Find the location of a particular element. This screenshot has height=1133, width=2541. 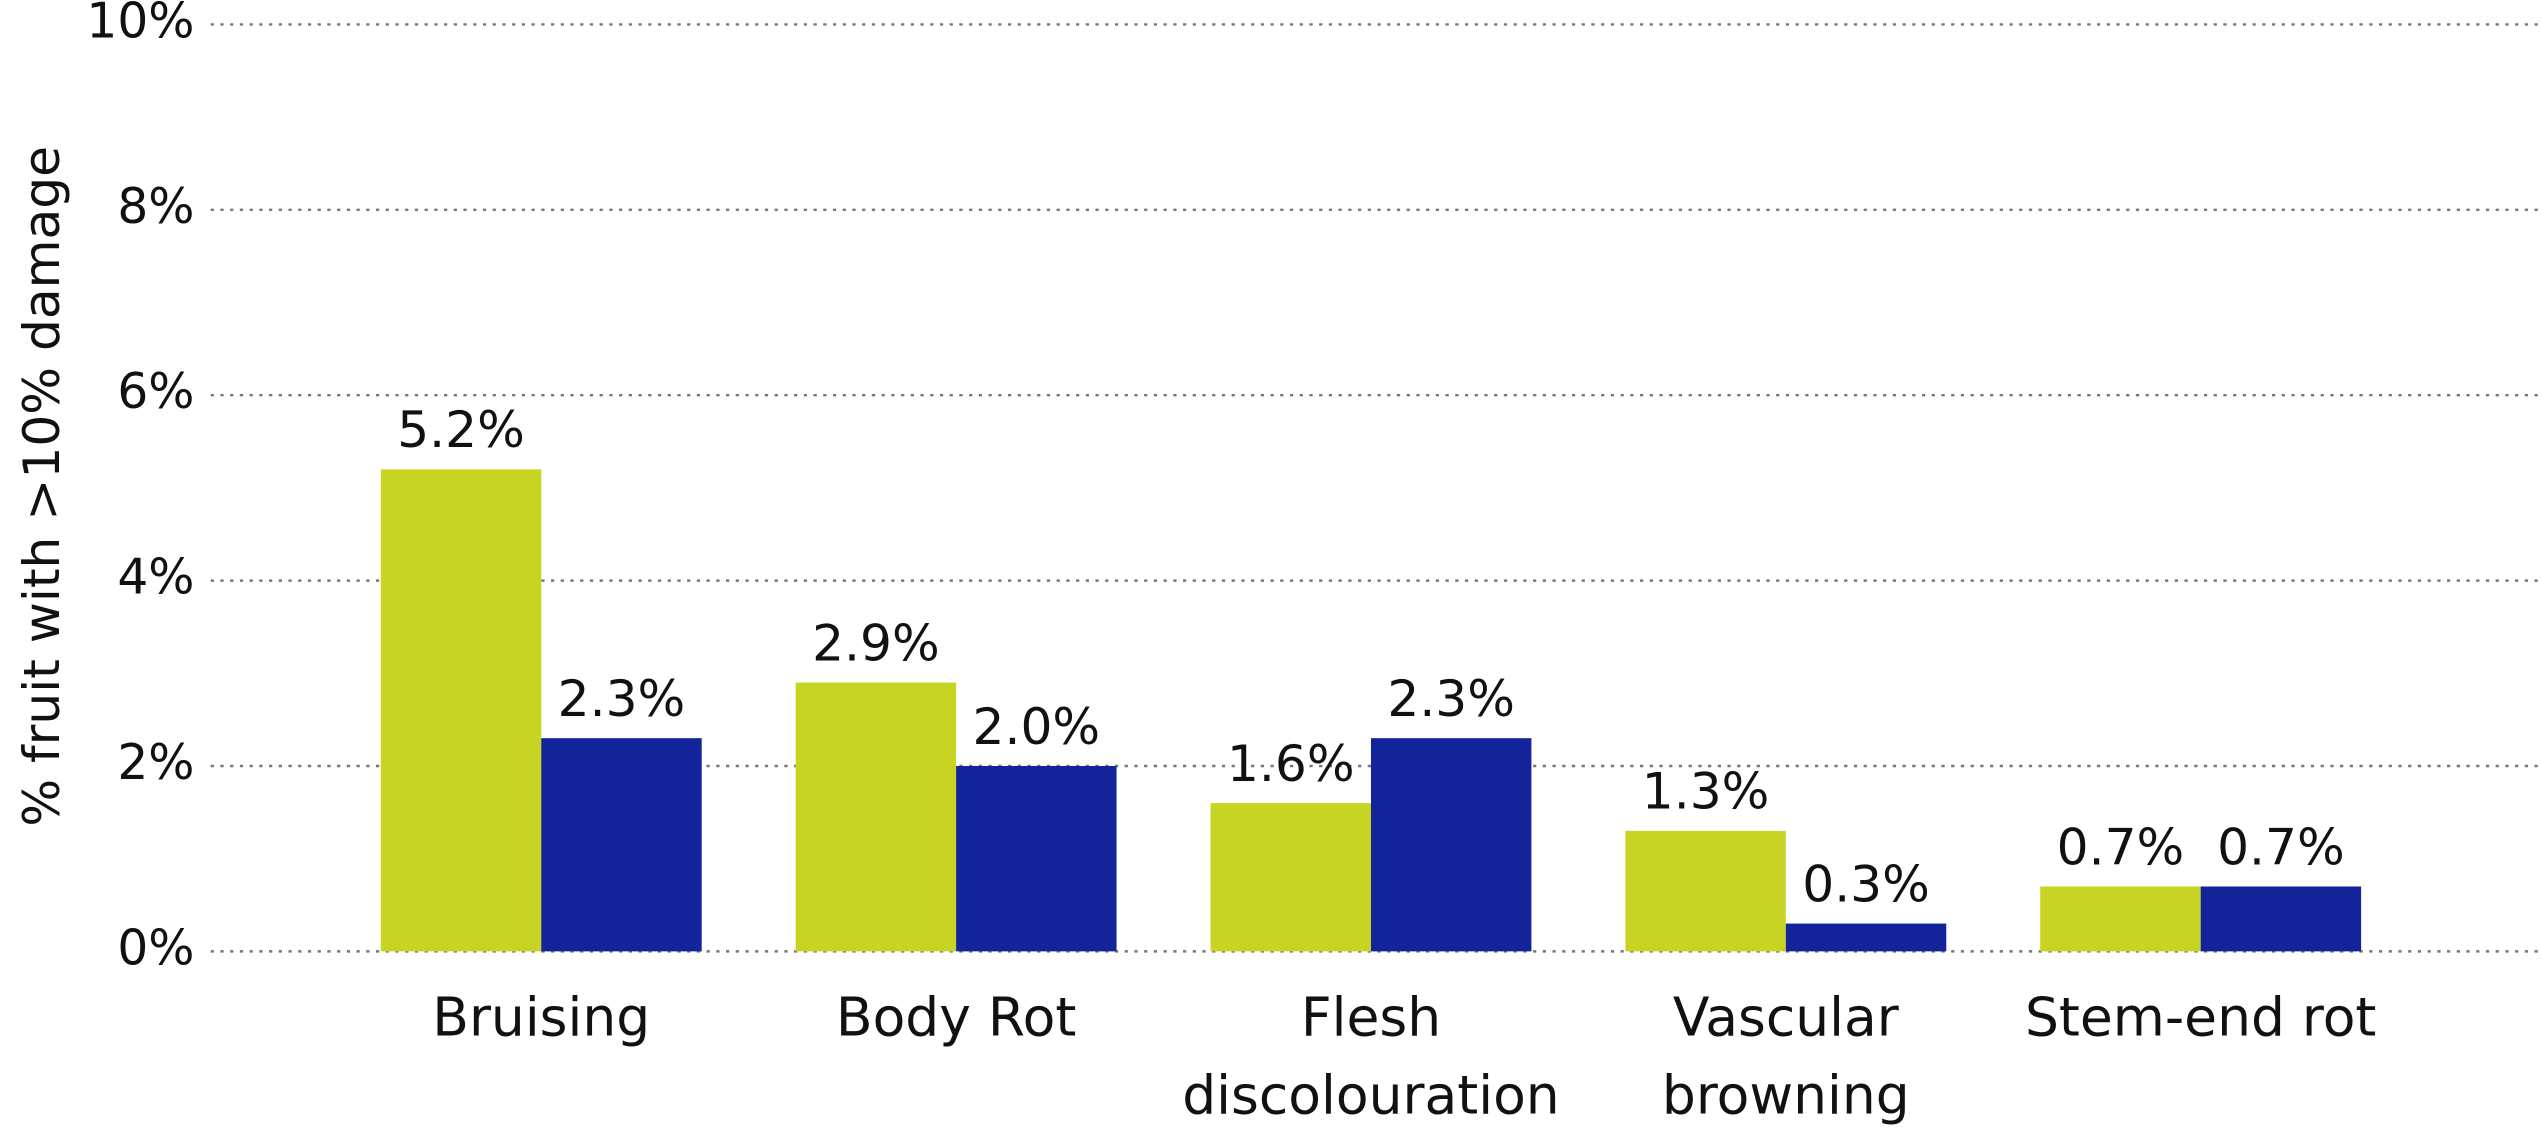

y-tick-label: 0% is located at coordinates (155, 948).